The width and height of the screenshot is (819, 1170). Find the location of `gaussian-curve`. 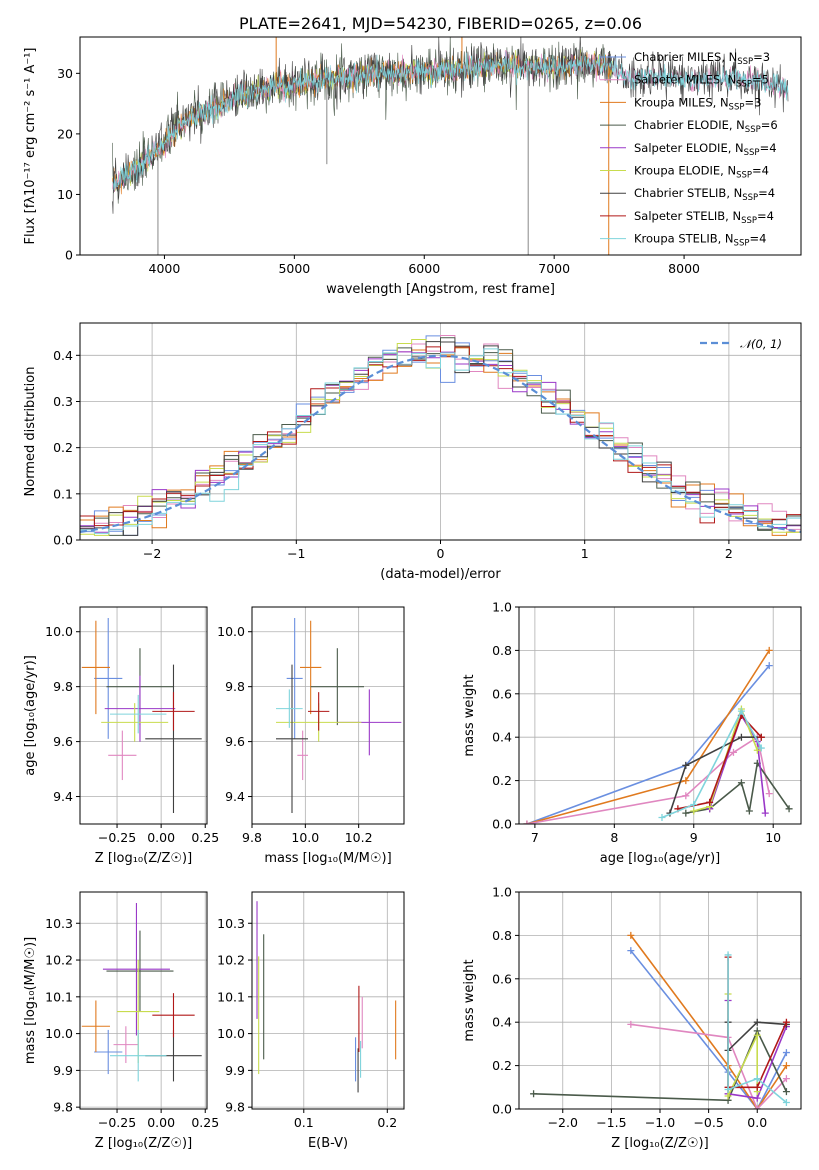

gaussian-curve is located at coordinates (440, 443).